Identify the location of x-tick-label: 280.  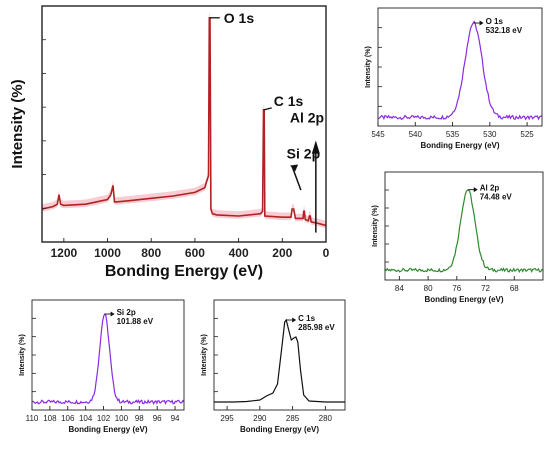
(326, 418).